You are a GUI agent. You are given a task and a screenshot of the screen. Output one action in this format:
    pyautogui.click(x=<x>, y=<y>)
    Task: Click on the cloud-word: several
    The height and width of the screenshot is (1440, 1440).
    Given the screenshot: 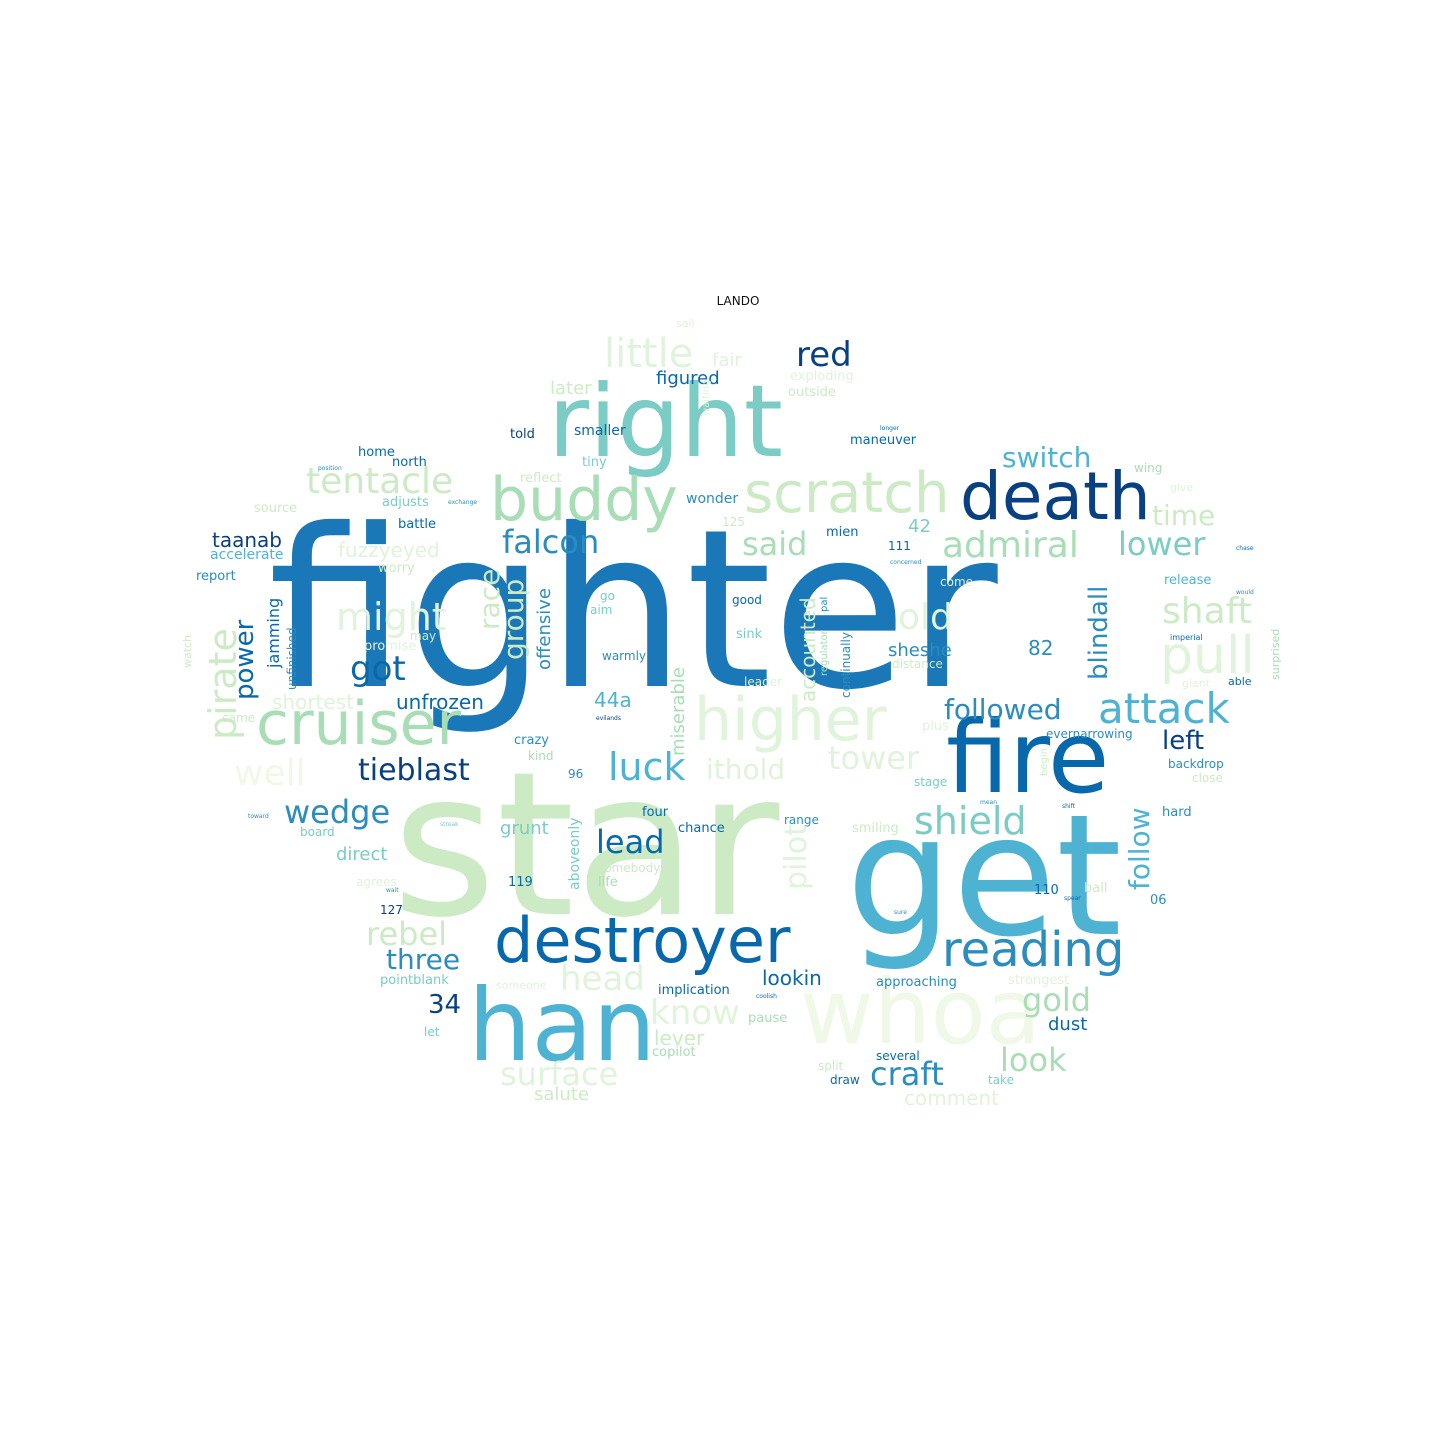 What is the action you would take?
    pyautogui.click(x=898, y=1056)
    